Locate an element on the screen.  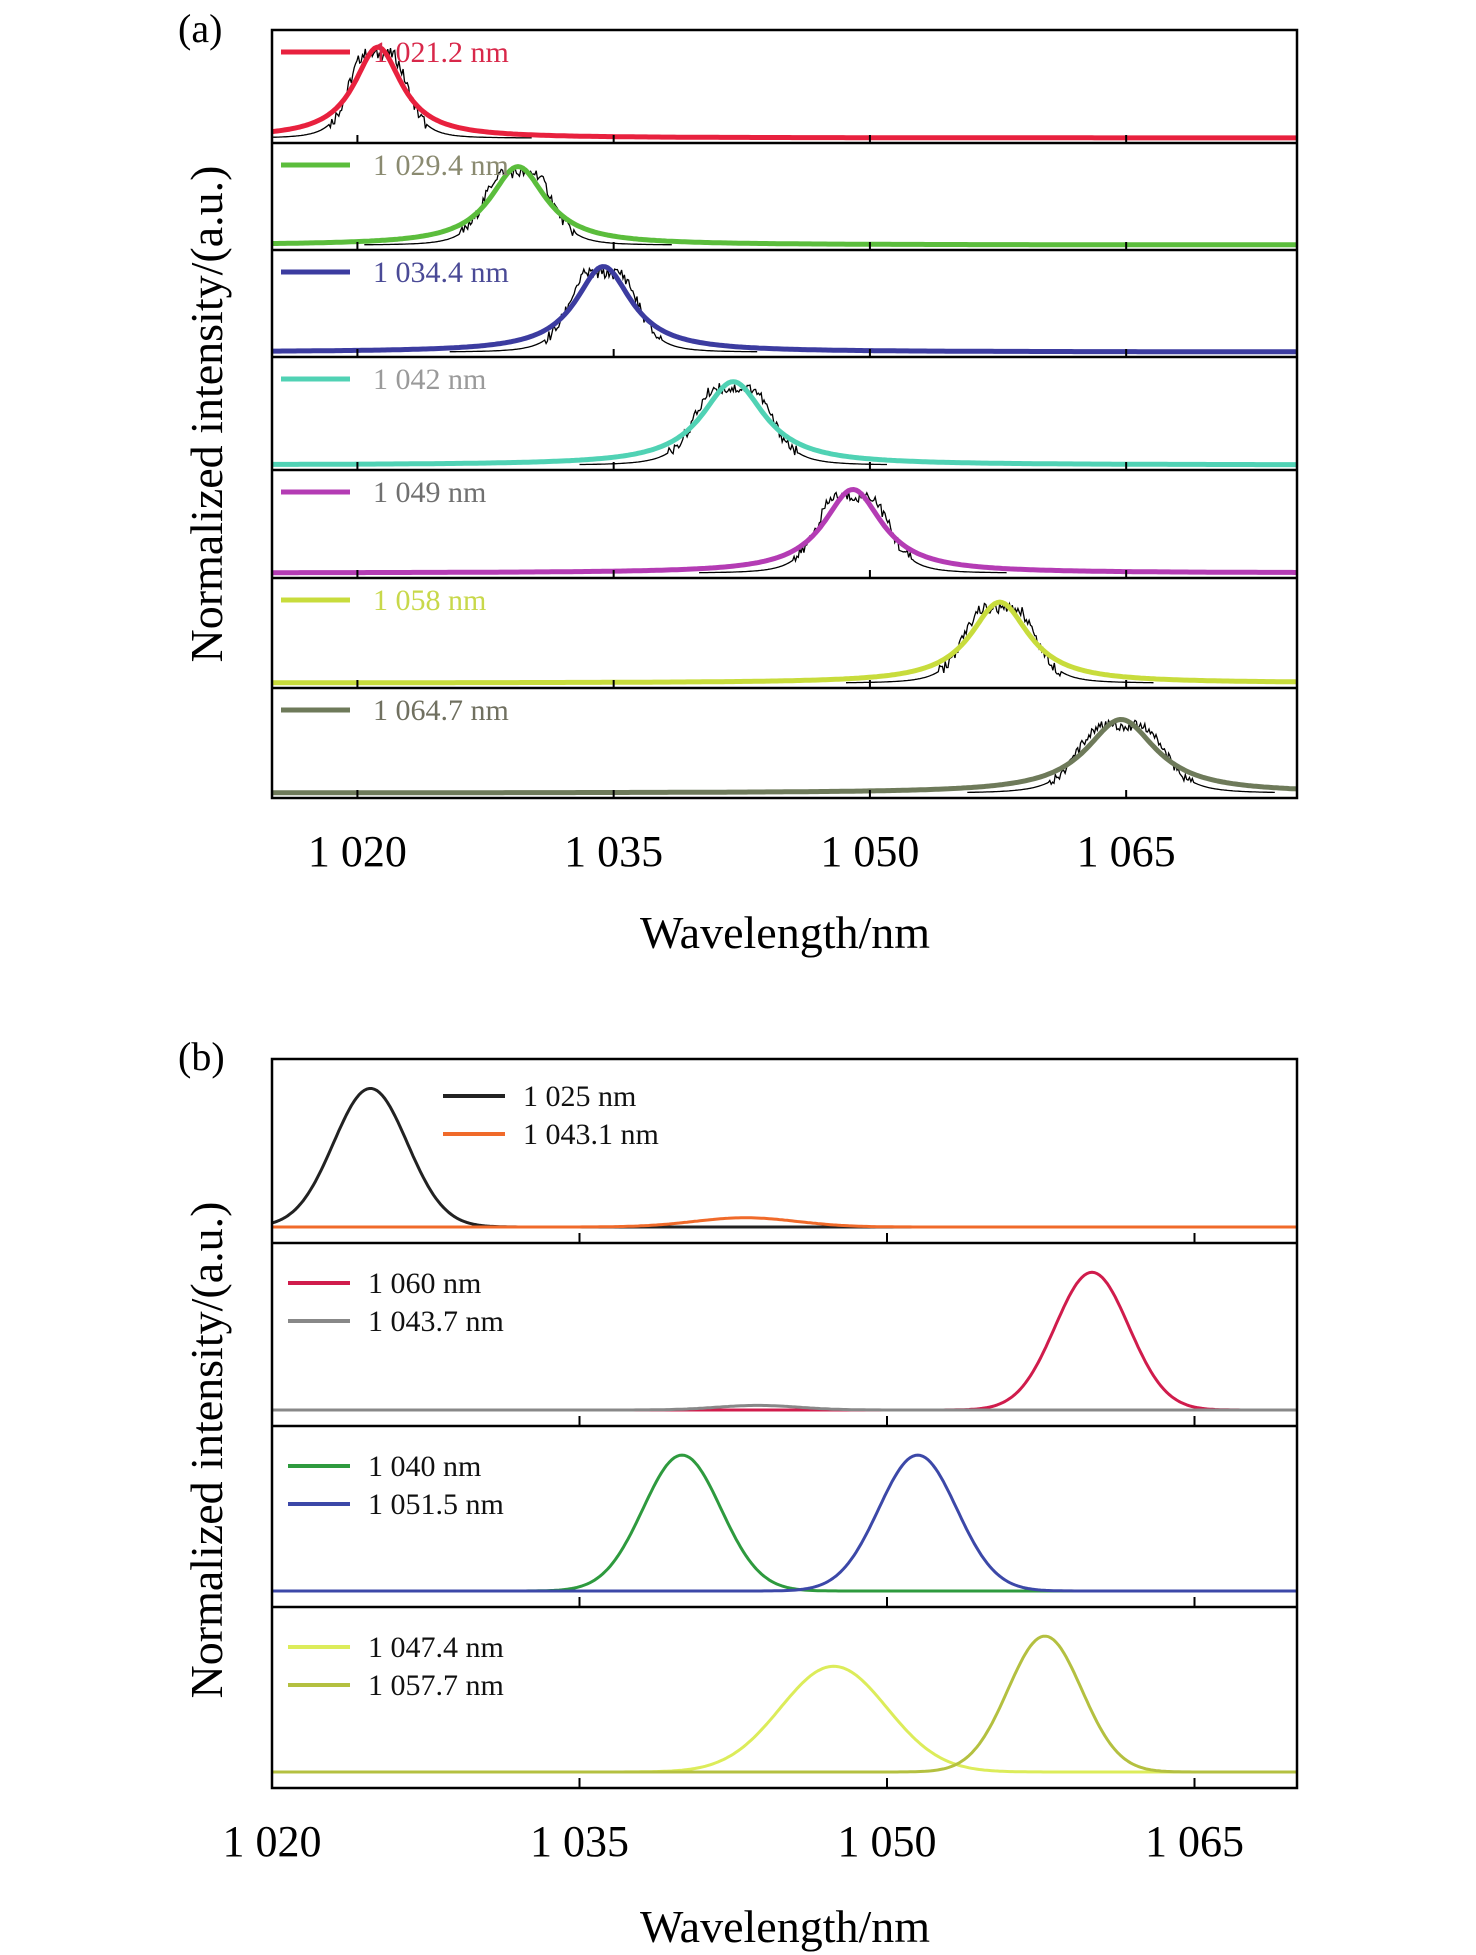
panel-a-legend-label: 1 064.7 nm is located at coordinates (441, 710).